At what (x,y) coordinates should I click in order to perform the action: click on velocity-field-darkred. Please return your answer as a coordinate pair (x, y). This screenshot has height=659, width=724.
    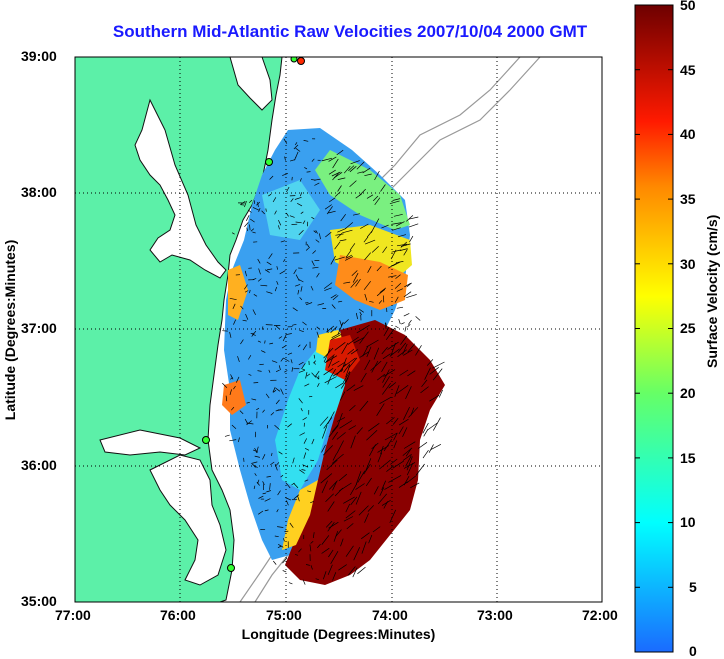
    Looking at the image, I should click on (365, 452).